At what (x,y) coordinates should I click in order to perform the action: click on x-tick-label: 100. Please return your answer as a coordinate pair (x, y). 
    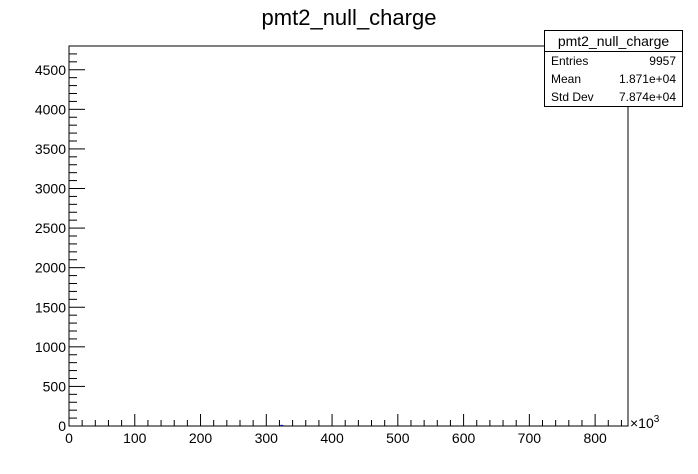
    Looking at the image, I should click on (135, 438).